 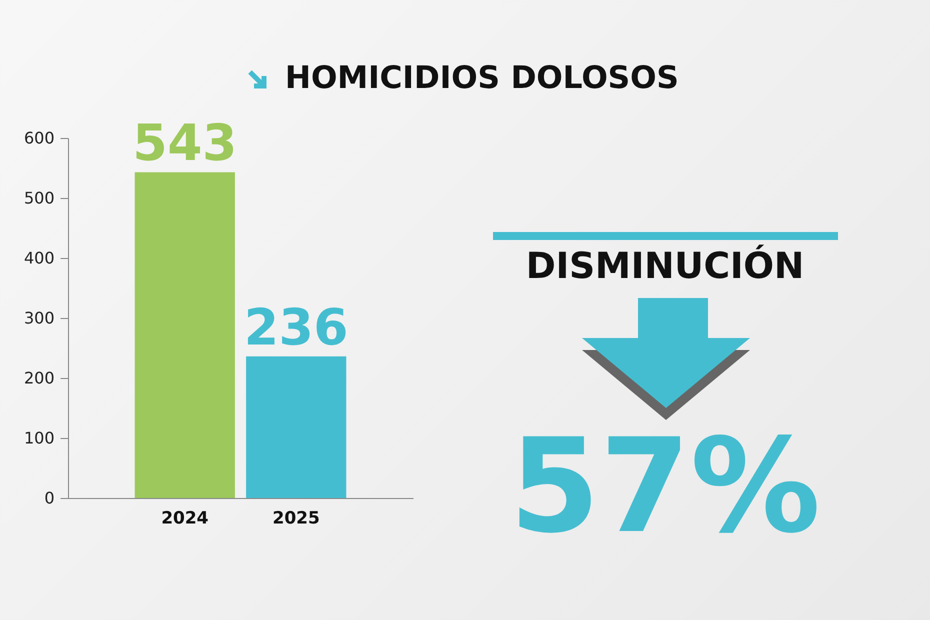 I want to click on text: HOMICIDIOS DOLOSOS, so click(x=482, y=78).